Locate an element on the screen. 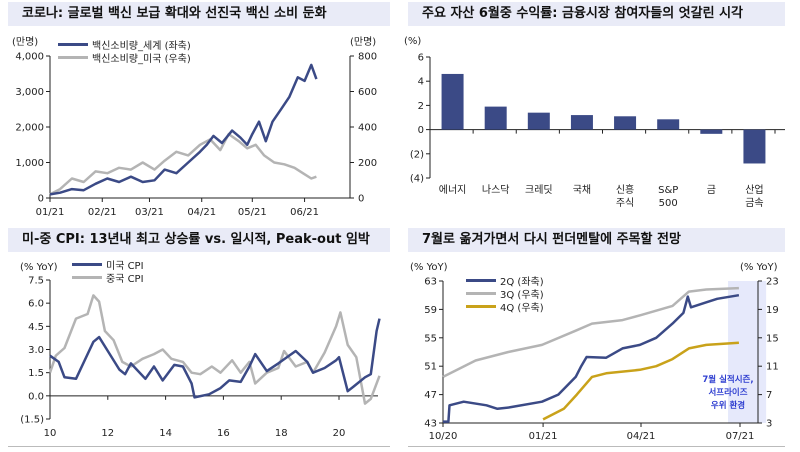 This screenshot has height=452, width=800. chart1-right-unit: (만명) is located at coordinates (363, 42).